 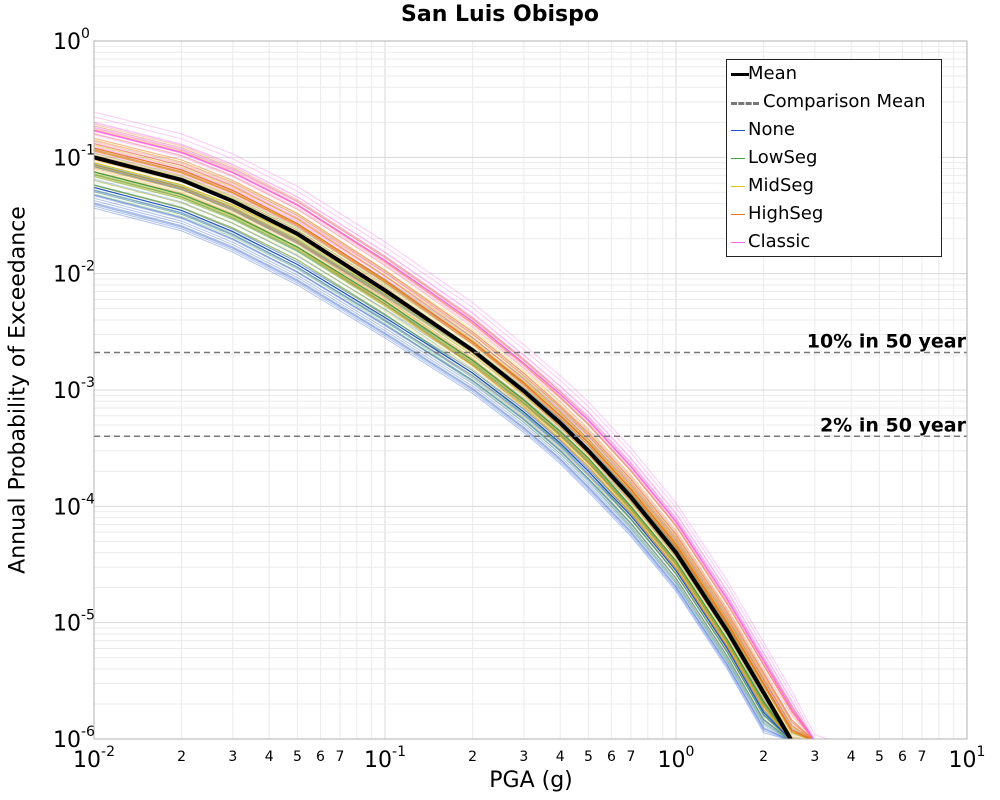 I want to click on reference-line-label-1: 10% in 50 year, so click(x=887, y=342).